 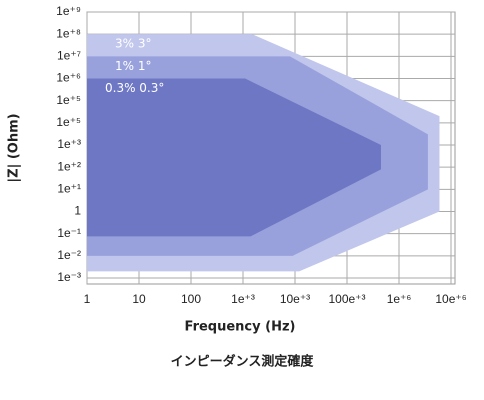 What do you see at coordinates (69, 233) in the screenshot?
I see `y-tick-label: 1e⁻¹` at bounding box center [69, 233].